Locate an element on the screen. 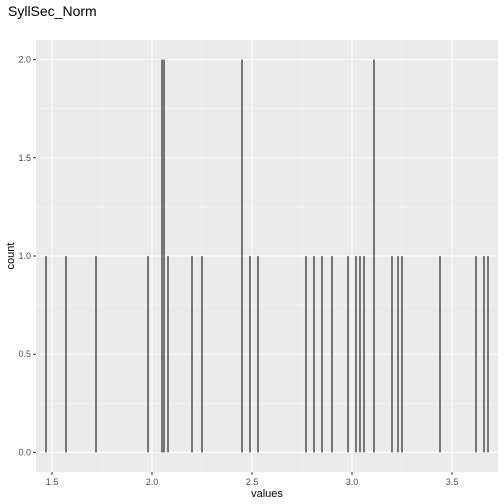  x-axis-ticks: 1.5 2.0 2.5 3.0 3.5 is located at coordinates (252, 479).